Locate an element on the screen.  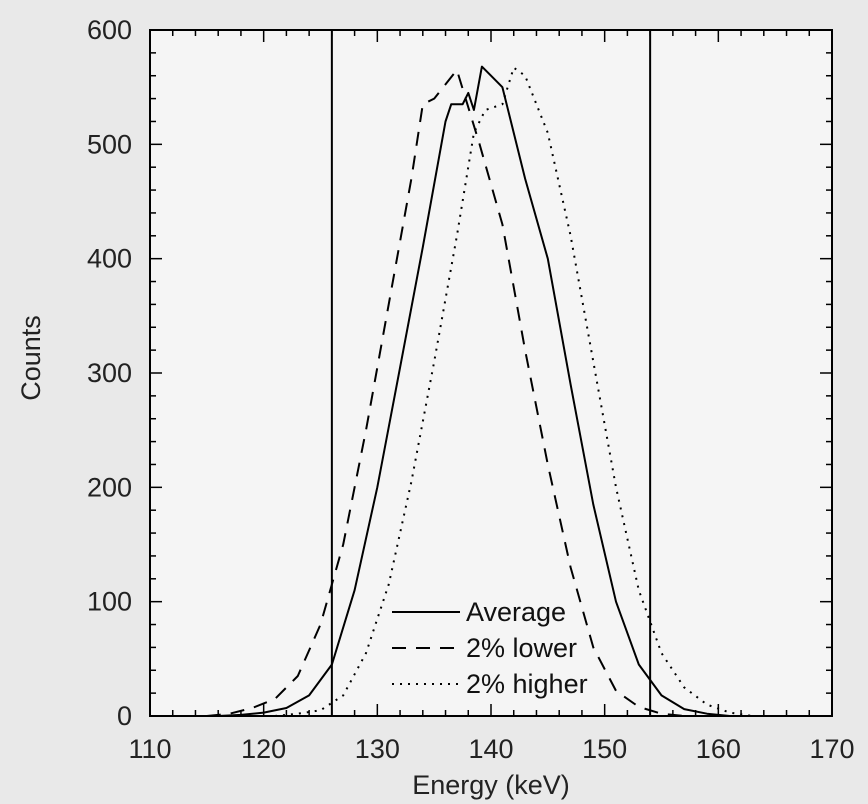
x-tick-label: 110 is located at coordinates (149, 749).